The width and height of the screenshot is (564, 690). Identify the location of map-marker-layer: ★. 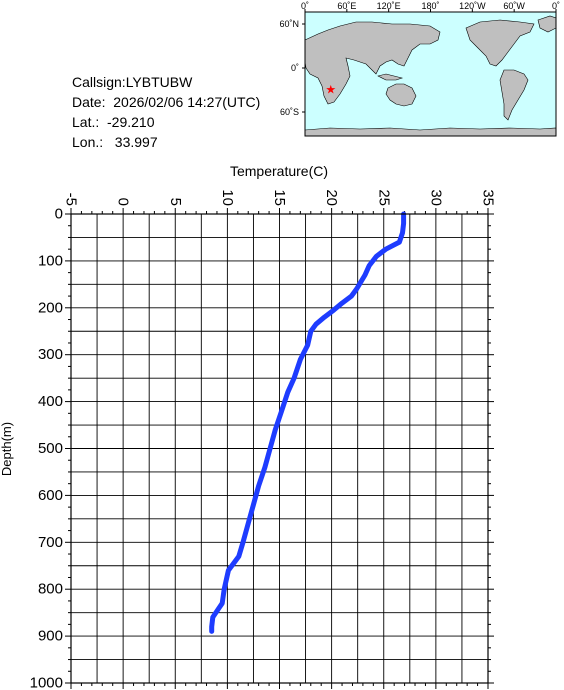
(330, 89).